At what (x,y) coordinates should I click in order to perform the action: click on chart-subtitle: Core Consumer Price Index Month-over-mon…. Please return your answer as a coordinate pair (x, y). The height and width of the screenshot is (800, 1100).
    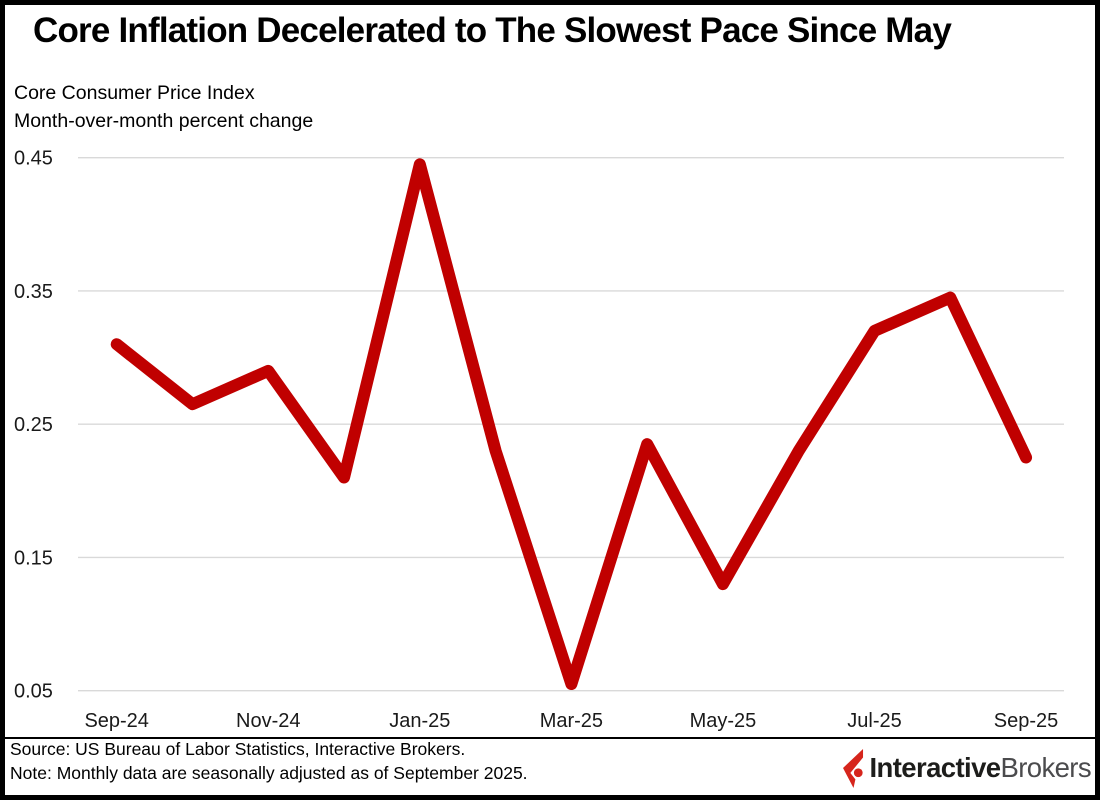
    Looking at the image, I should click on (163, 107).